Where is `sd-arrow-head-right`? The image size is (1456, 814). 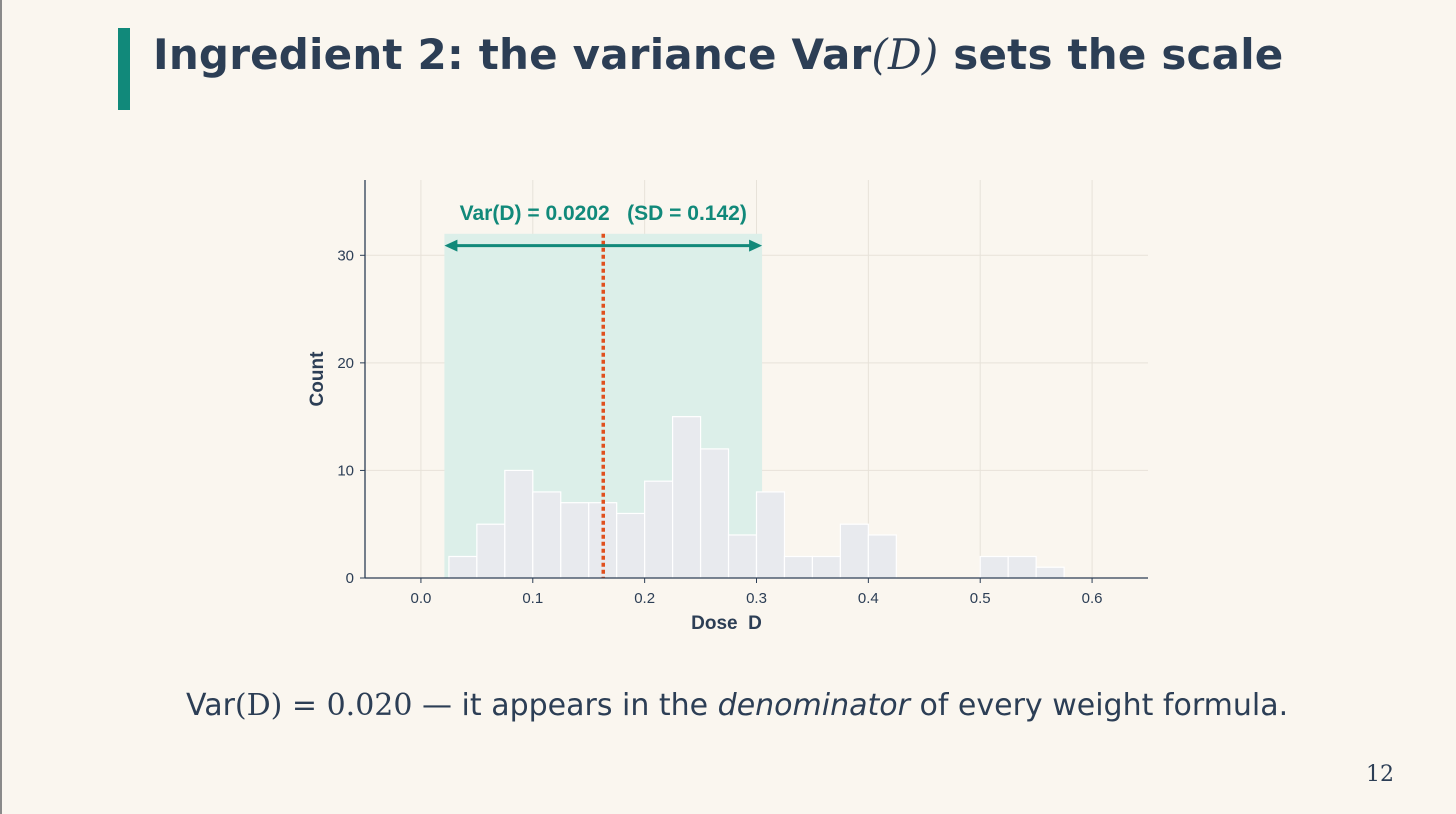 sd-arrow-head-right is located at coordinates (756, 245).